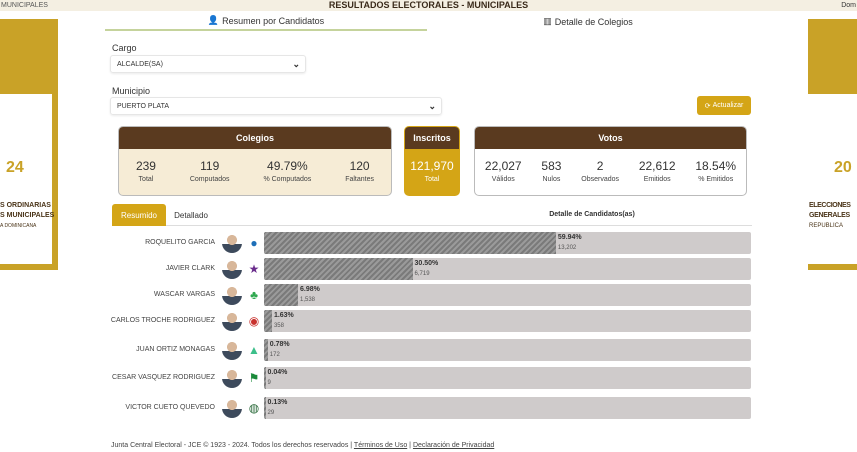 Image resolution: width=857 pixels, height=452 pixels. I want to click on vote-bar: 30.50% 6,719, so click(507, 269).